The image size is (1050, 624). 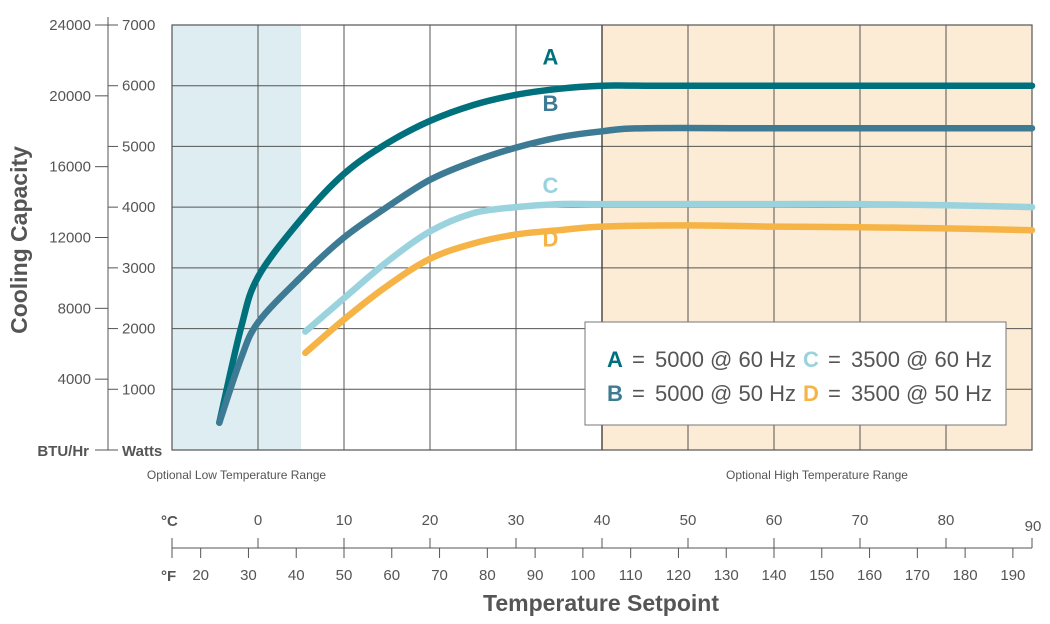 What do you see at coordinates (774, 520) in the screenshot?
I see `celsius-tick-label-60: 60` at bounding box center [774, 520].